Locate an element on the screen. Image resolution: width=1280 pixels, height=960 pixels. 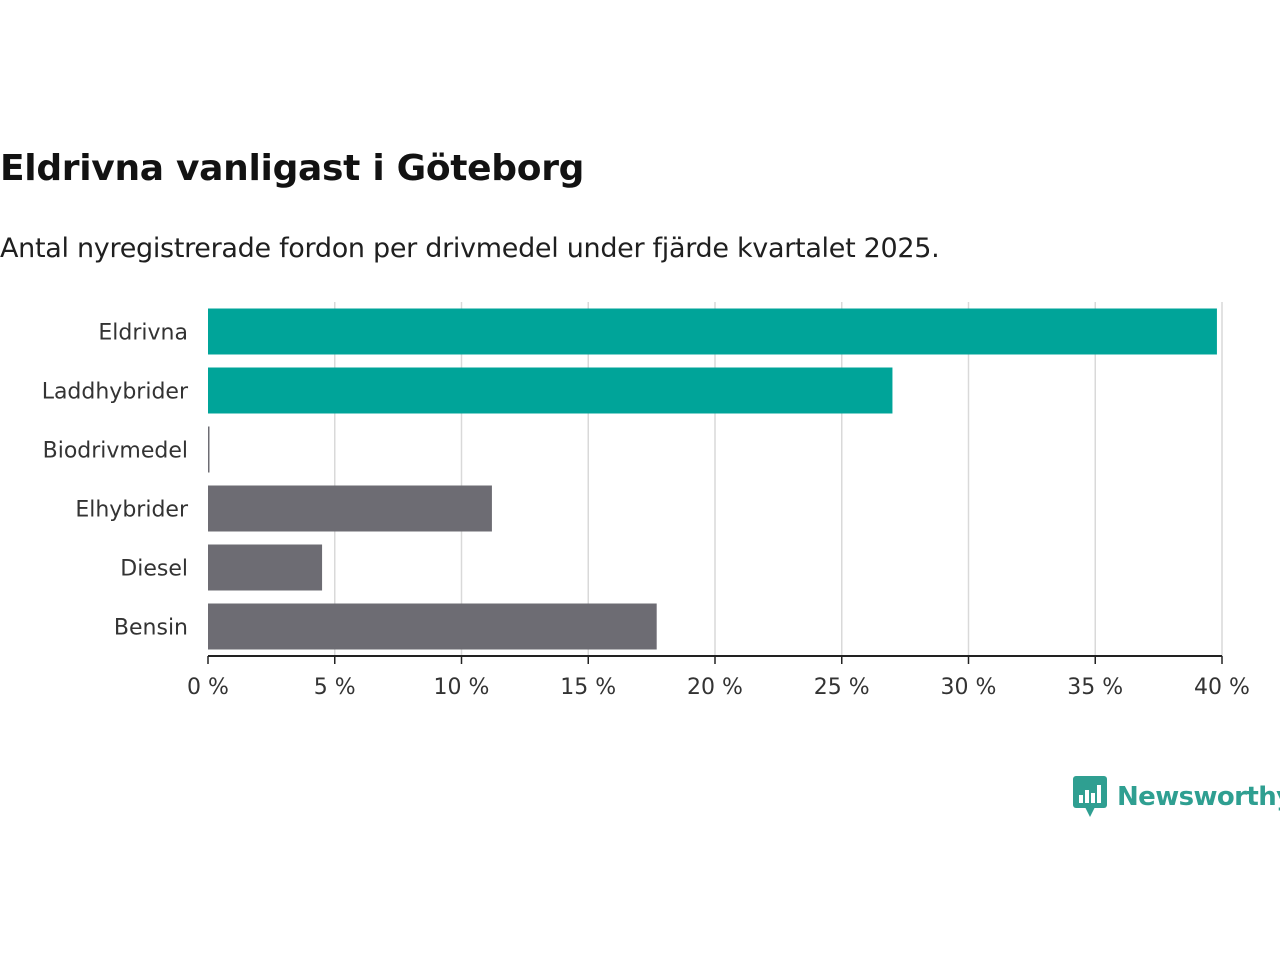
x-axis: 0 % 5 % 10 % 15 % 20 % 25 % 30 % 35 % 40 % is located at coordinates (718, 677).